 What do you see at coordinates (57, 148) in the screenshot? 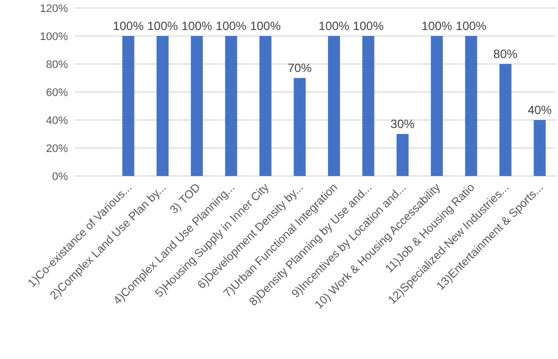
I see `y-tick-label: 20%` at bounding box center [57, 148].